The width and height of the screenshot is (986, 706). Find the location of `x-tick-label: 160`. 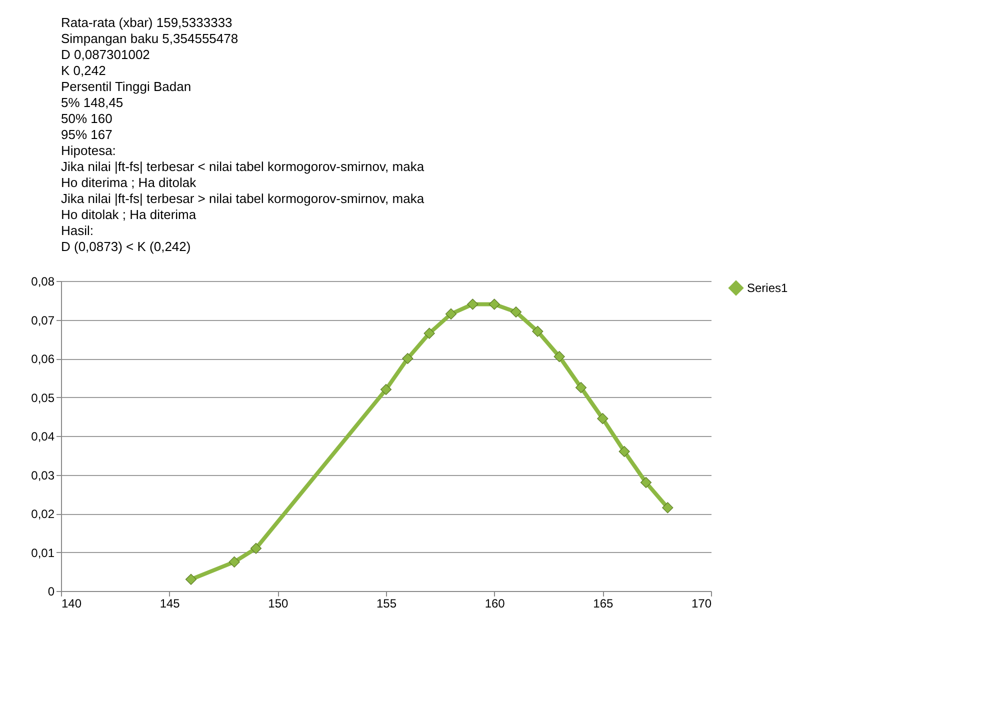

x-tick-label: 160 is located at coordinates (495, 603).